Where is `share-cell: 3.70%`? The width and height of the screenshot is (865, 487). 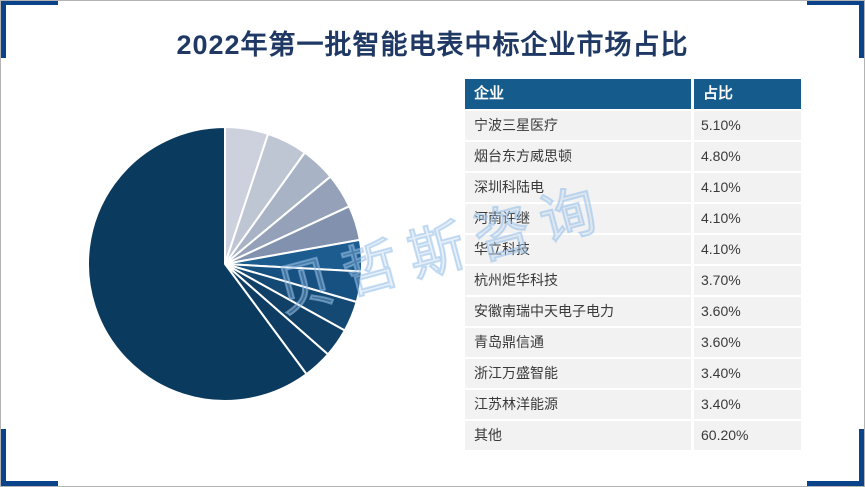
share-cell: 3.70% is located at coordinates (747, 280).